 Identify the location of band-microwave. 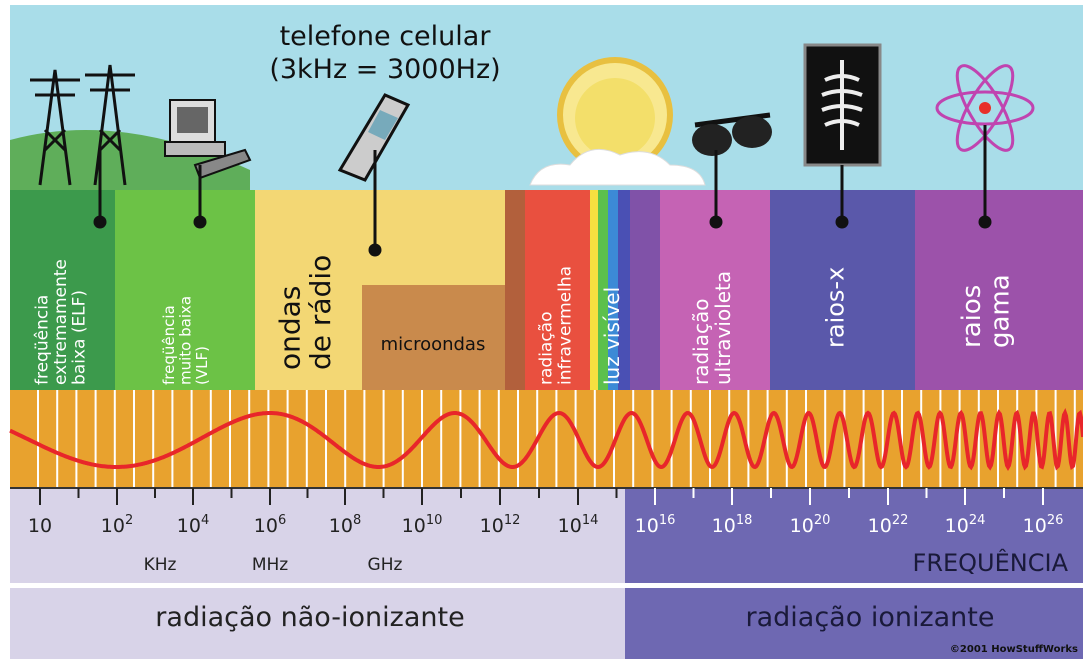
(433, 337).